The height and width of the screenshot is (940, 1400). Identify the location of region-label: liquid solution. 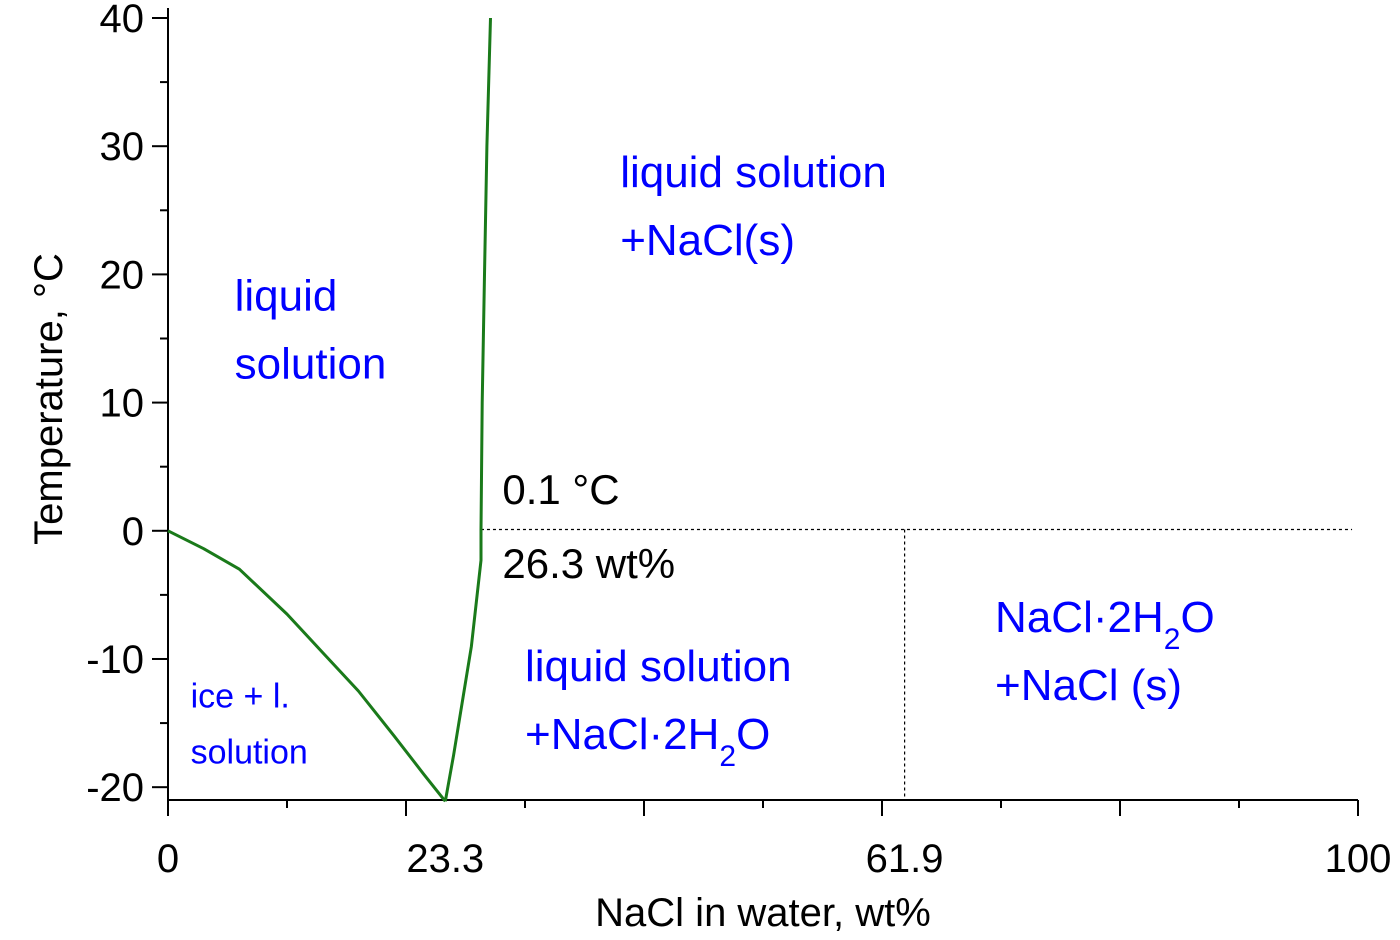
(311, 329).